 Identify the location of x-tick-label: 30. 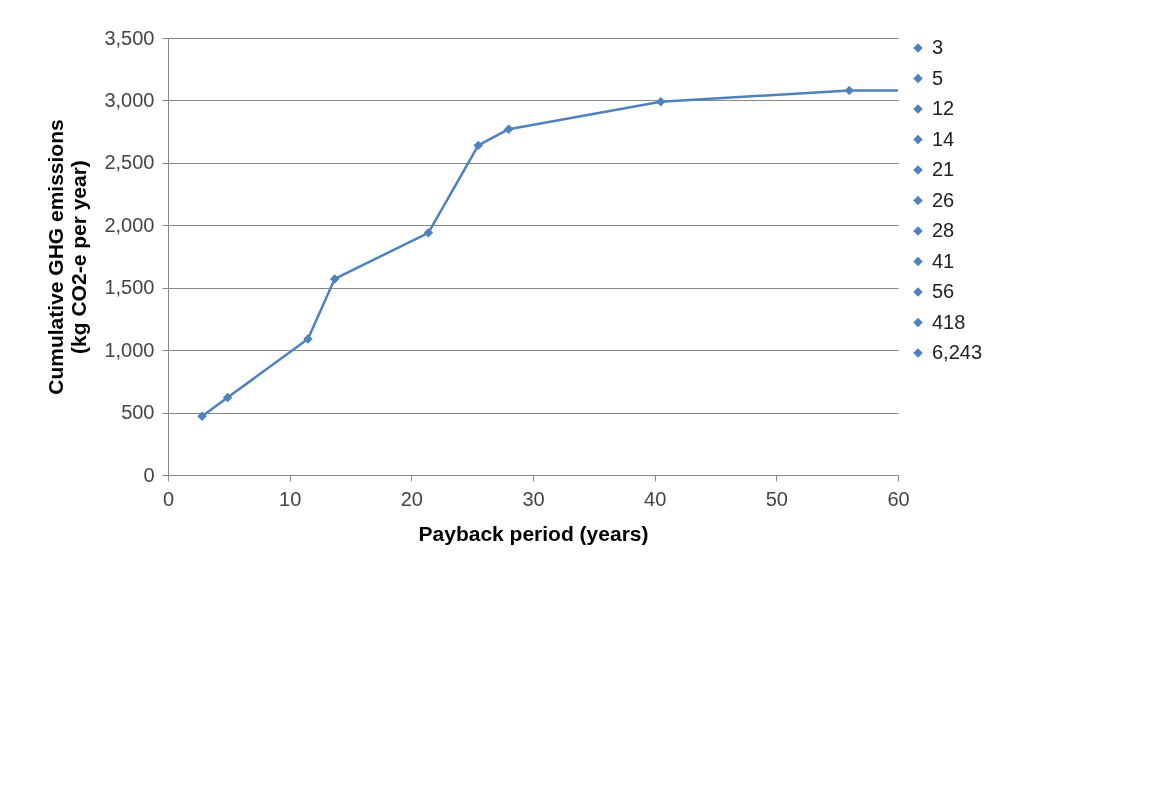
(533, 498).